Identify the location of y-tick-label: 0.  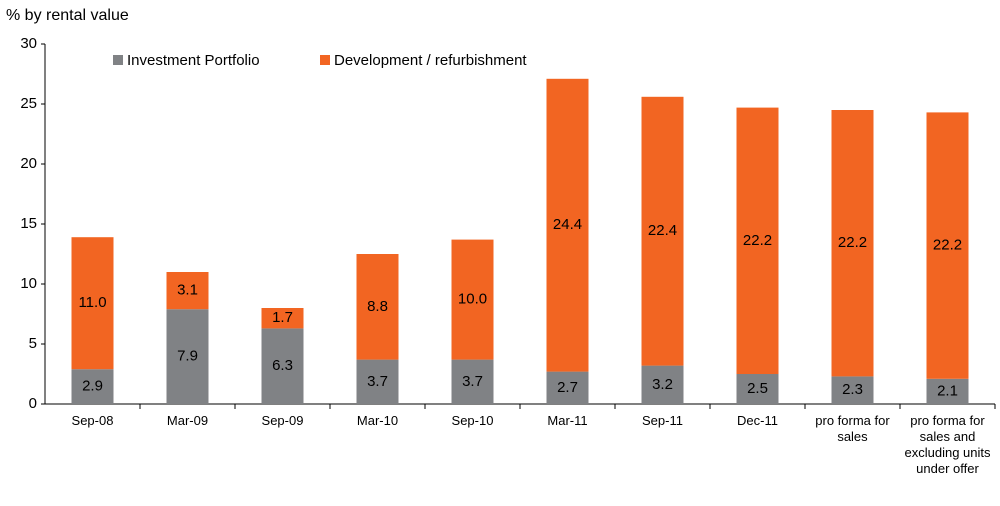
(33, 403).